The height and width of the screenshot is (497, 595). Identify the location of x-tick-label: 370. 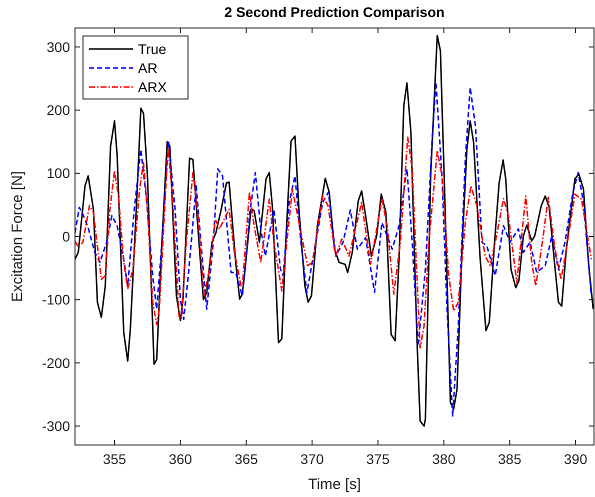
(312, 459).